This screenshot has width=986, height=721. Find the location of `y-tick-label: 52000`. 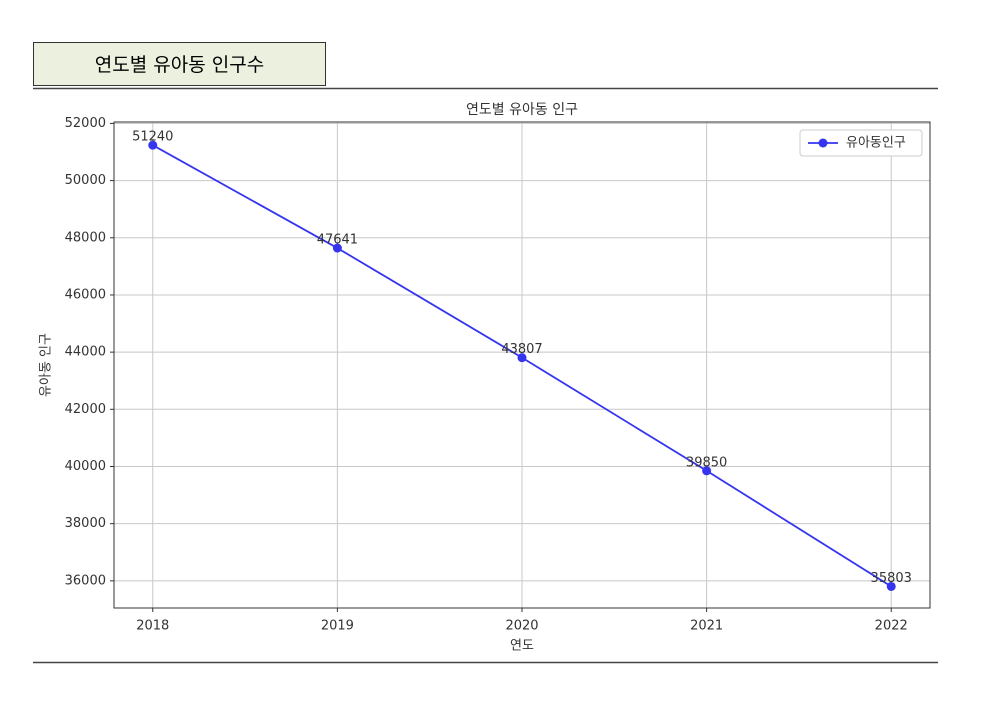

y-tick-label: 52000 is located at coordinates (85, 123).